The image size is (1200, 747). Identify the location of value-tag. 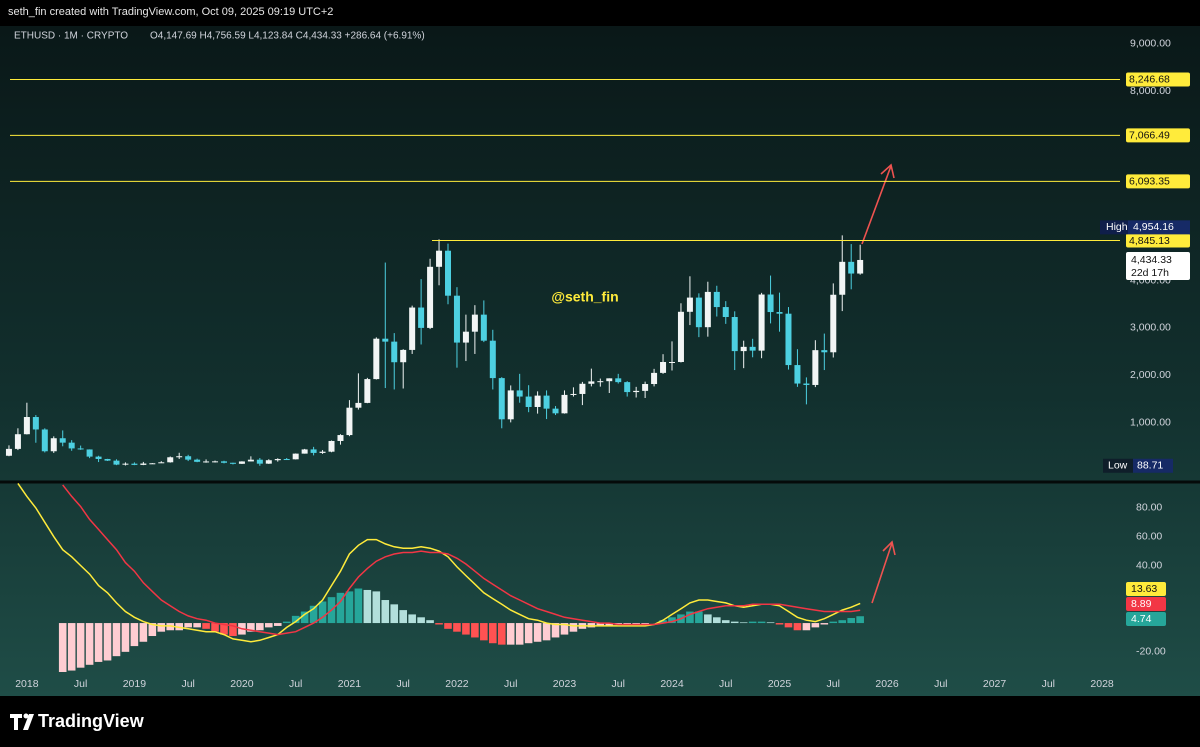
(1146, 604).